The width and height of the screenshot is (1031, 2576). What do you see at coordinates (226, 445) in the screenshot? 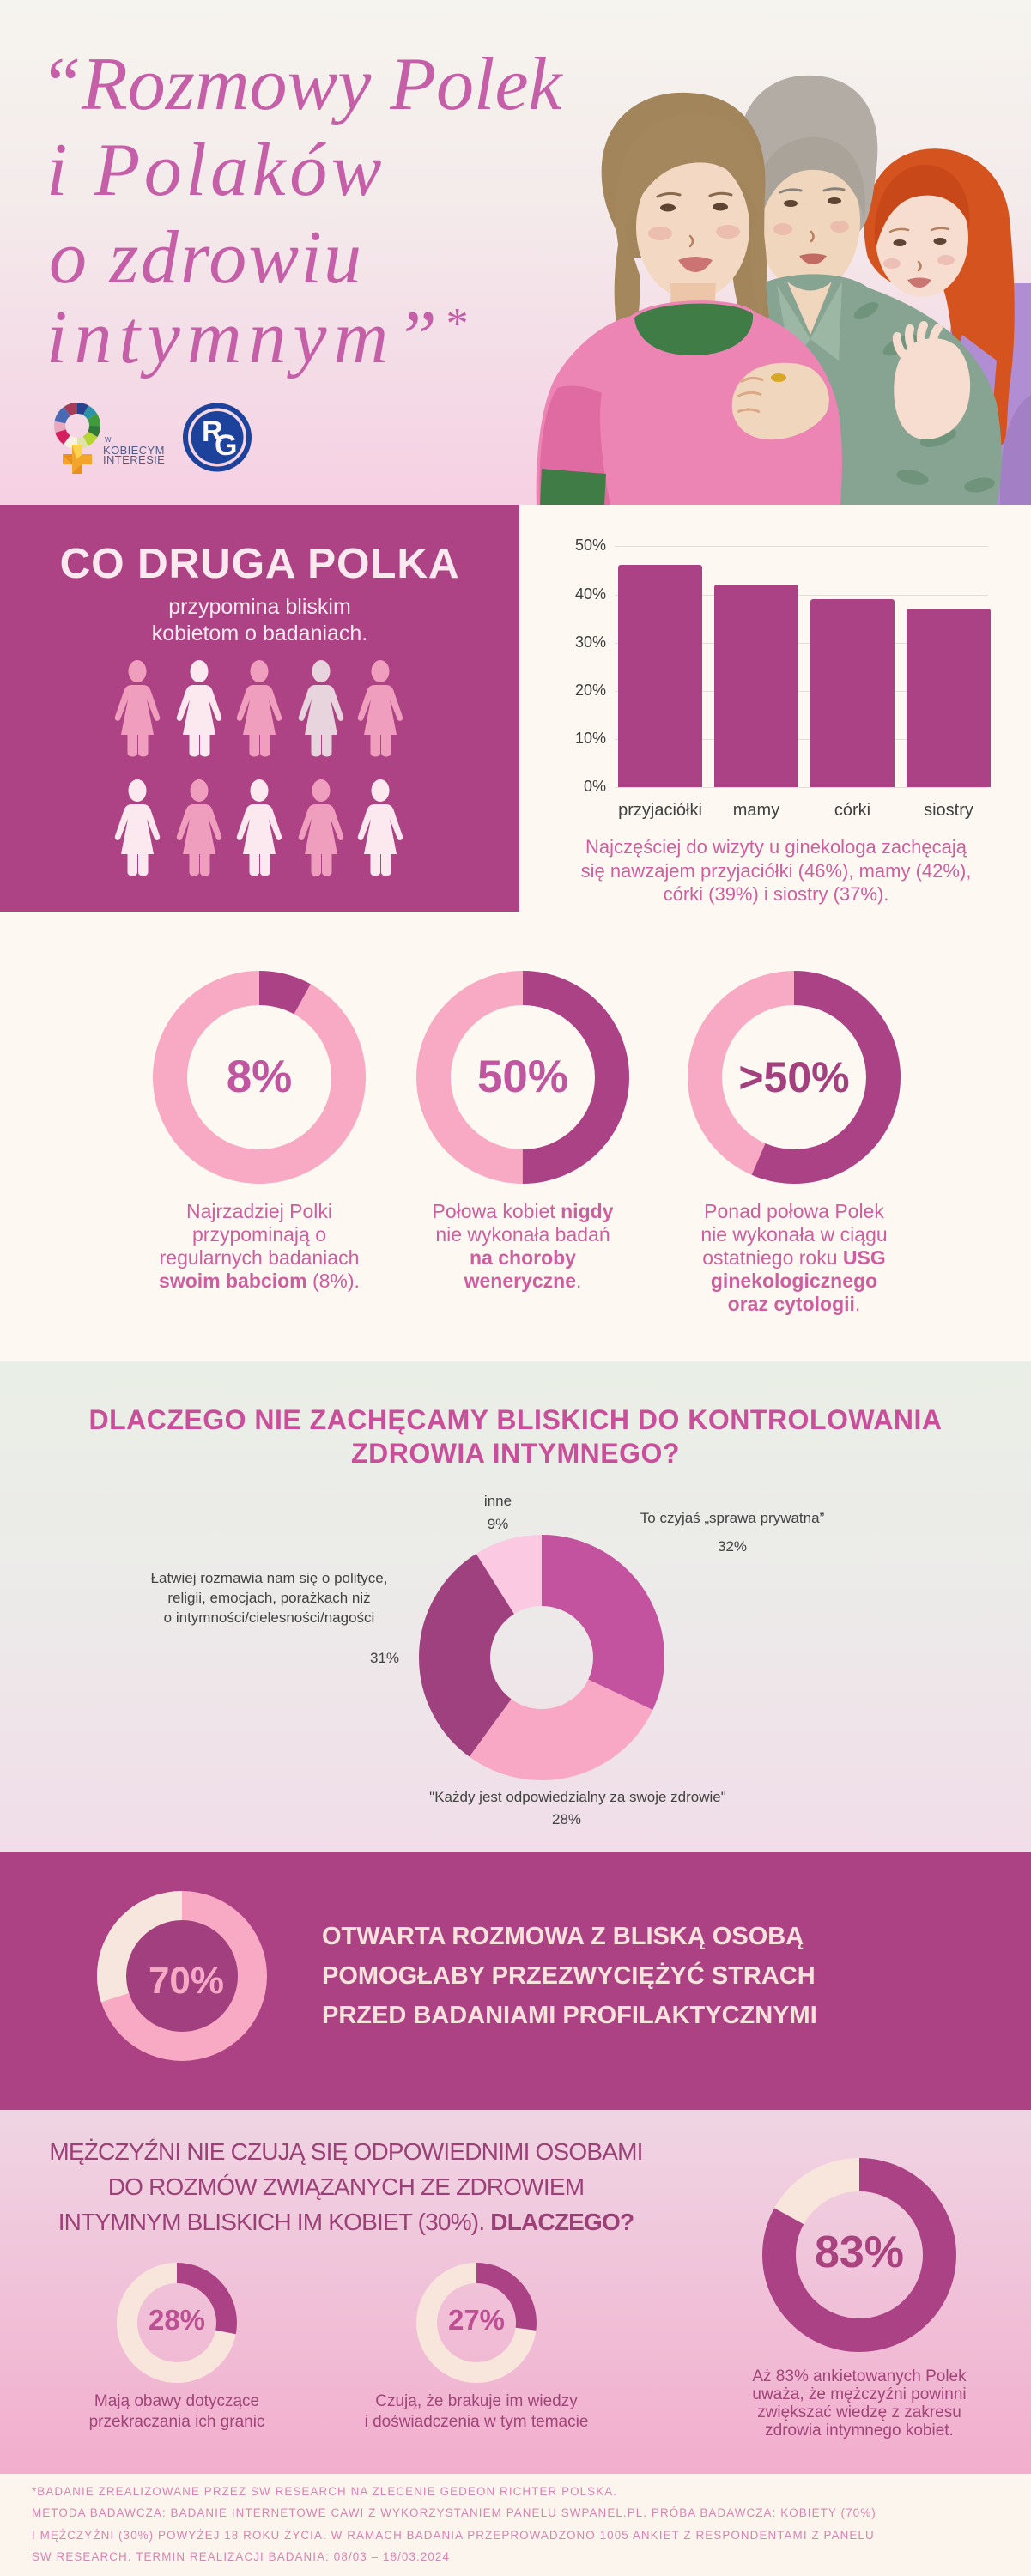
I see `svg-text: G` at bounding box center [226, 445].